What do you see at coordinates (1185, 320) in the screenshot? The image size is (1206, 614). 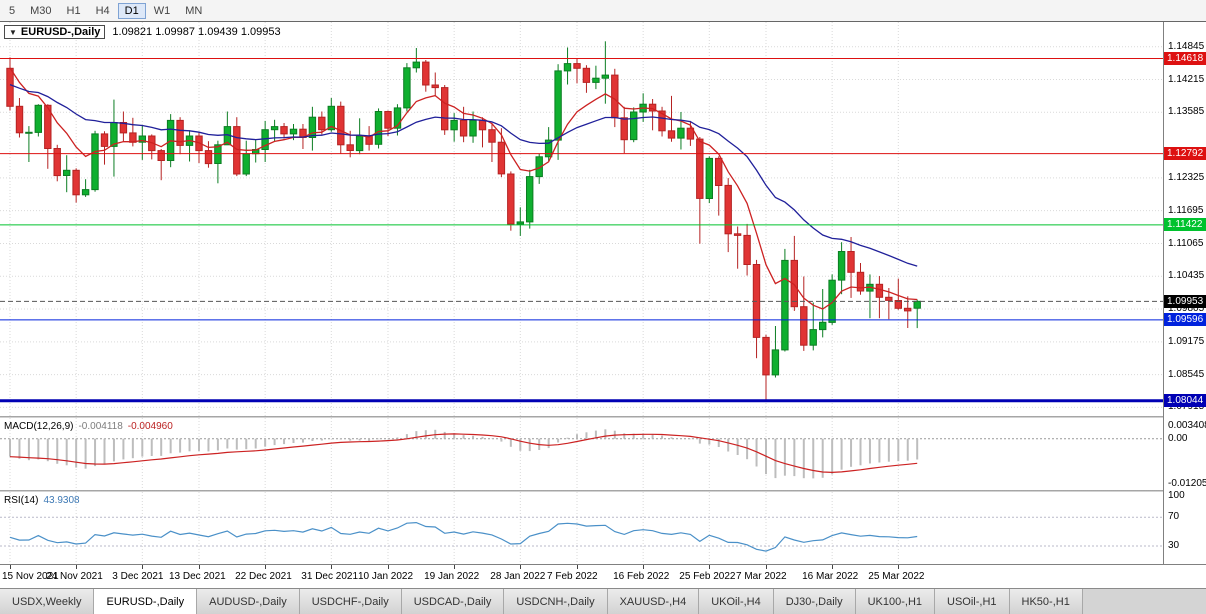 I see `hline-price-label: 1.09596` at bounding box center [1185, 320].